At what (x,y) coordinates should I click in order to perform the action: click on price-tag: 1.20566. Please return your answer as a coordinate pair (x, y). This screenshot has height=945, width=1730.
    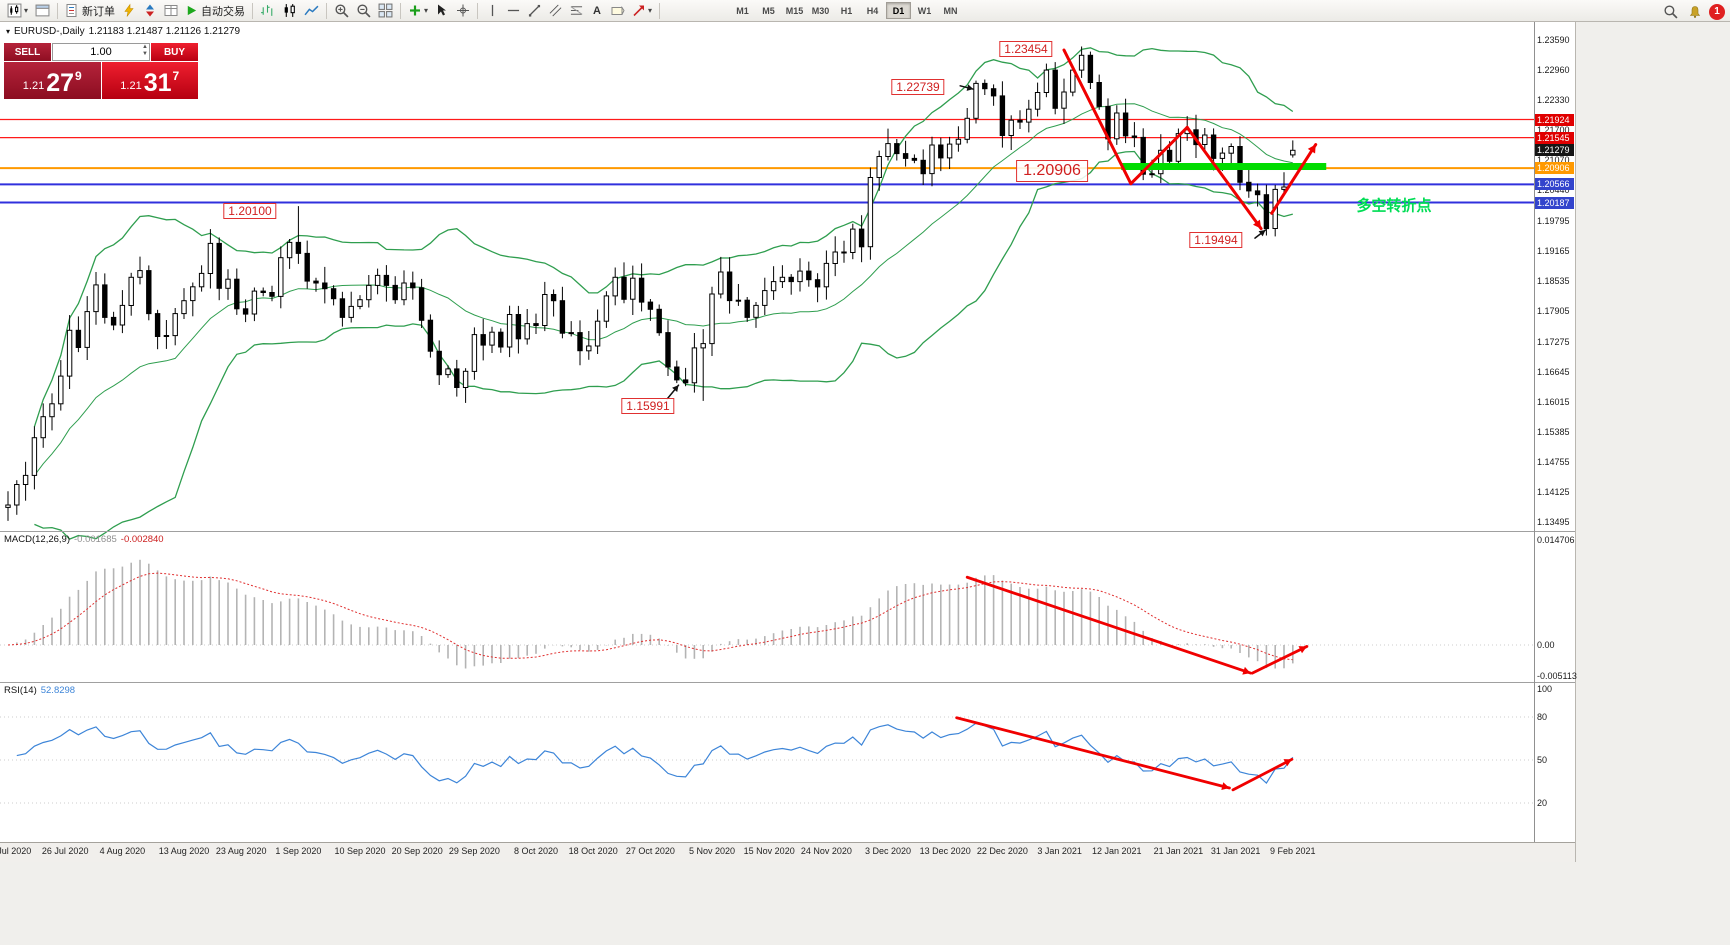
    Looking at the image, I should click on (1554, 184).